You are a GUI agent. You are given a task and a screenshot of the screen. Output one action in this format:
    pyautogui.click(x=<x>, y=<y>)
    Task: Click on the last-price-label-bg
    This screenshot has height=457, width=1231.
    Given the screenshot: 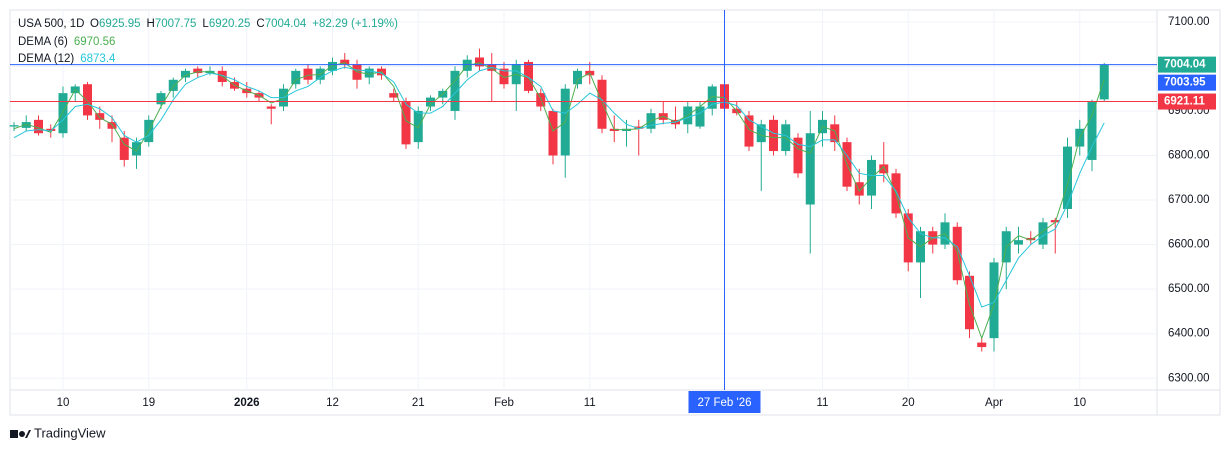 What is the action you would take?
    pyautogui.click(x=1187, y=64)
    